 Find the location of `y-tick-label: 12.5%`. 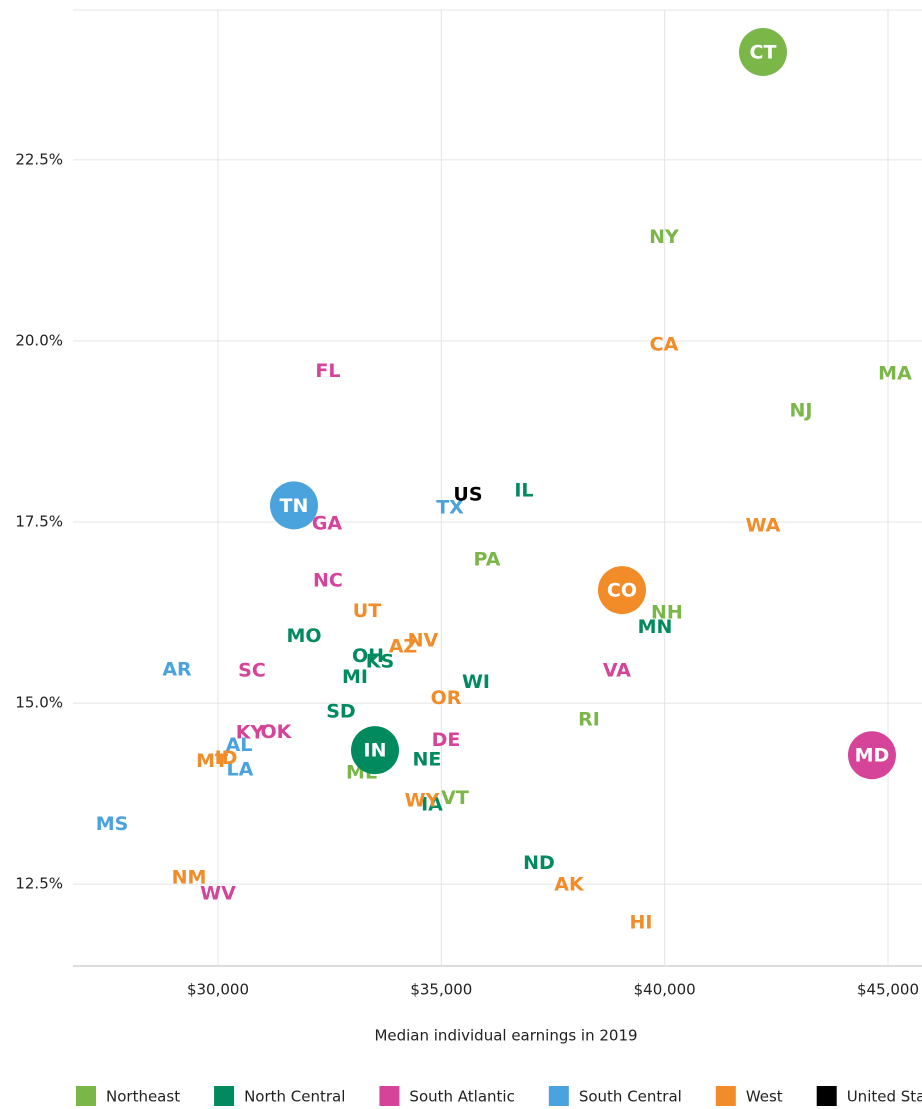

y-tick-label: 12.5% is located at coordinates (39, 884).